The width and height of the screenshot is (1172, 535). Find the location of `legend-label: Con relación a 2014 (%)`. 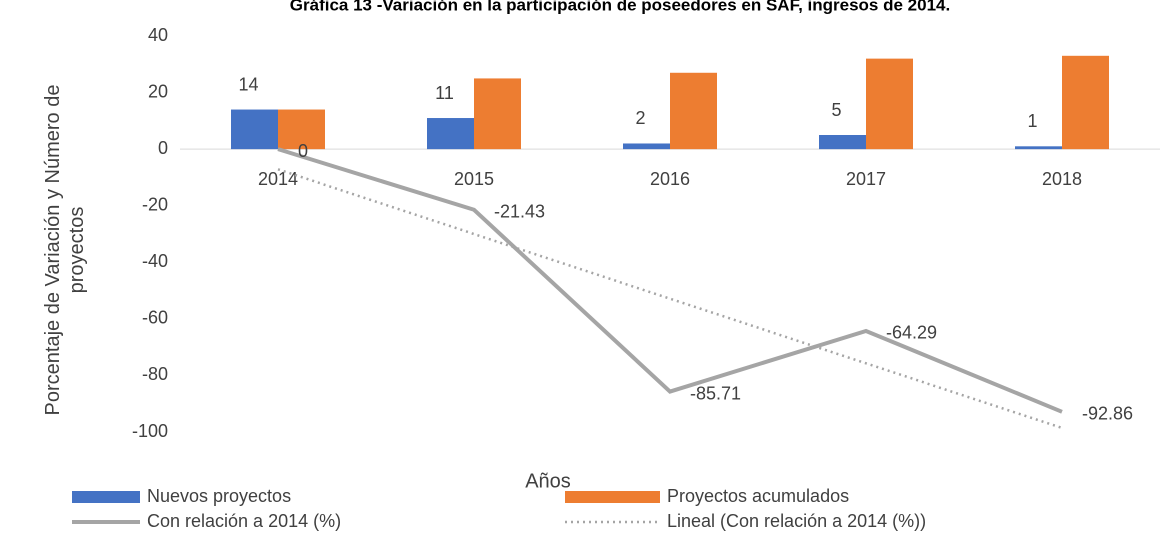

legend-label: Con relación a 2014 (%) is located at coordinates (244, 521).